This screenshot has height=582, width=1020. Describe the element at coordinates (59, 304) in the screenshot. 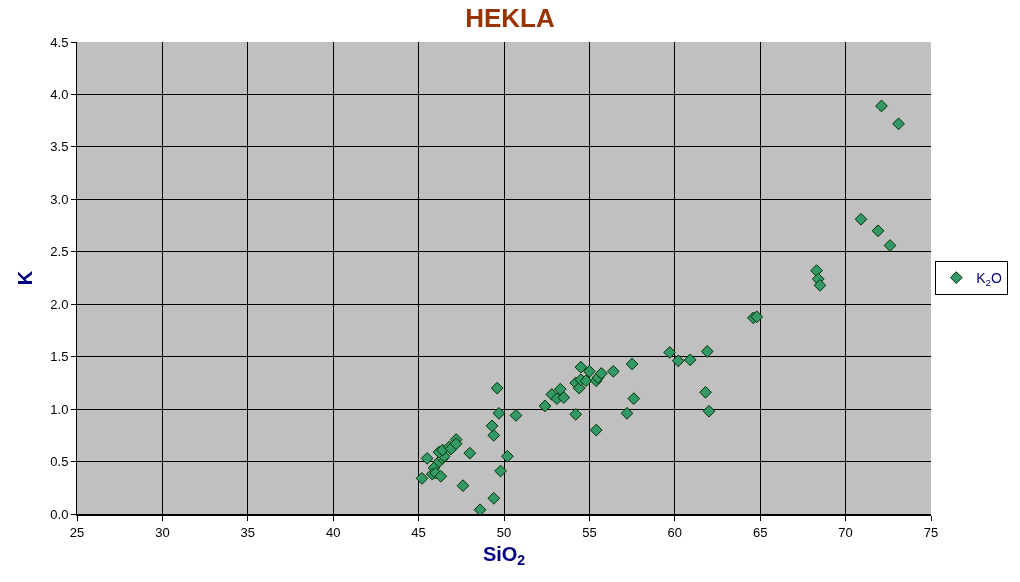

I see `y-tick-label: 2.0` at that location.